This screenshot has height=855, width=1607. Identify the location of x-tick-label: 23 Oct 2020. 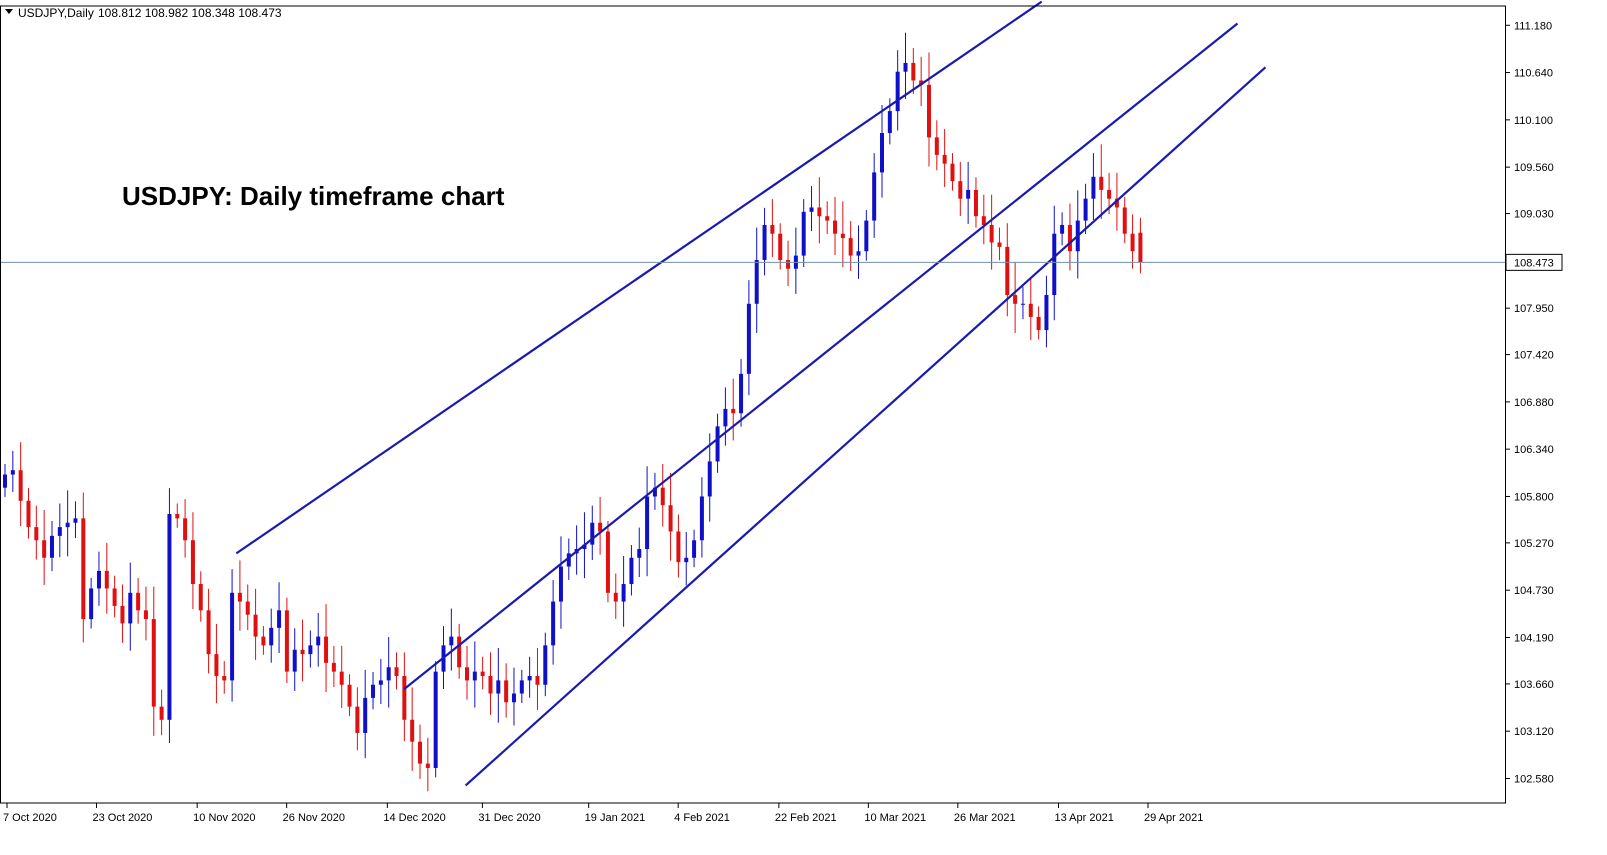
(122, 818).